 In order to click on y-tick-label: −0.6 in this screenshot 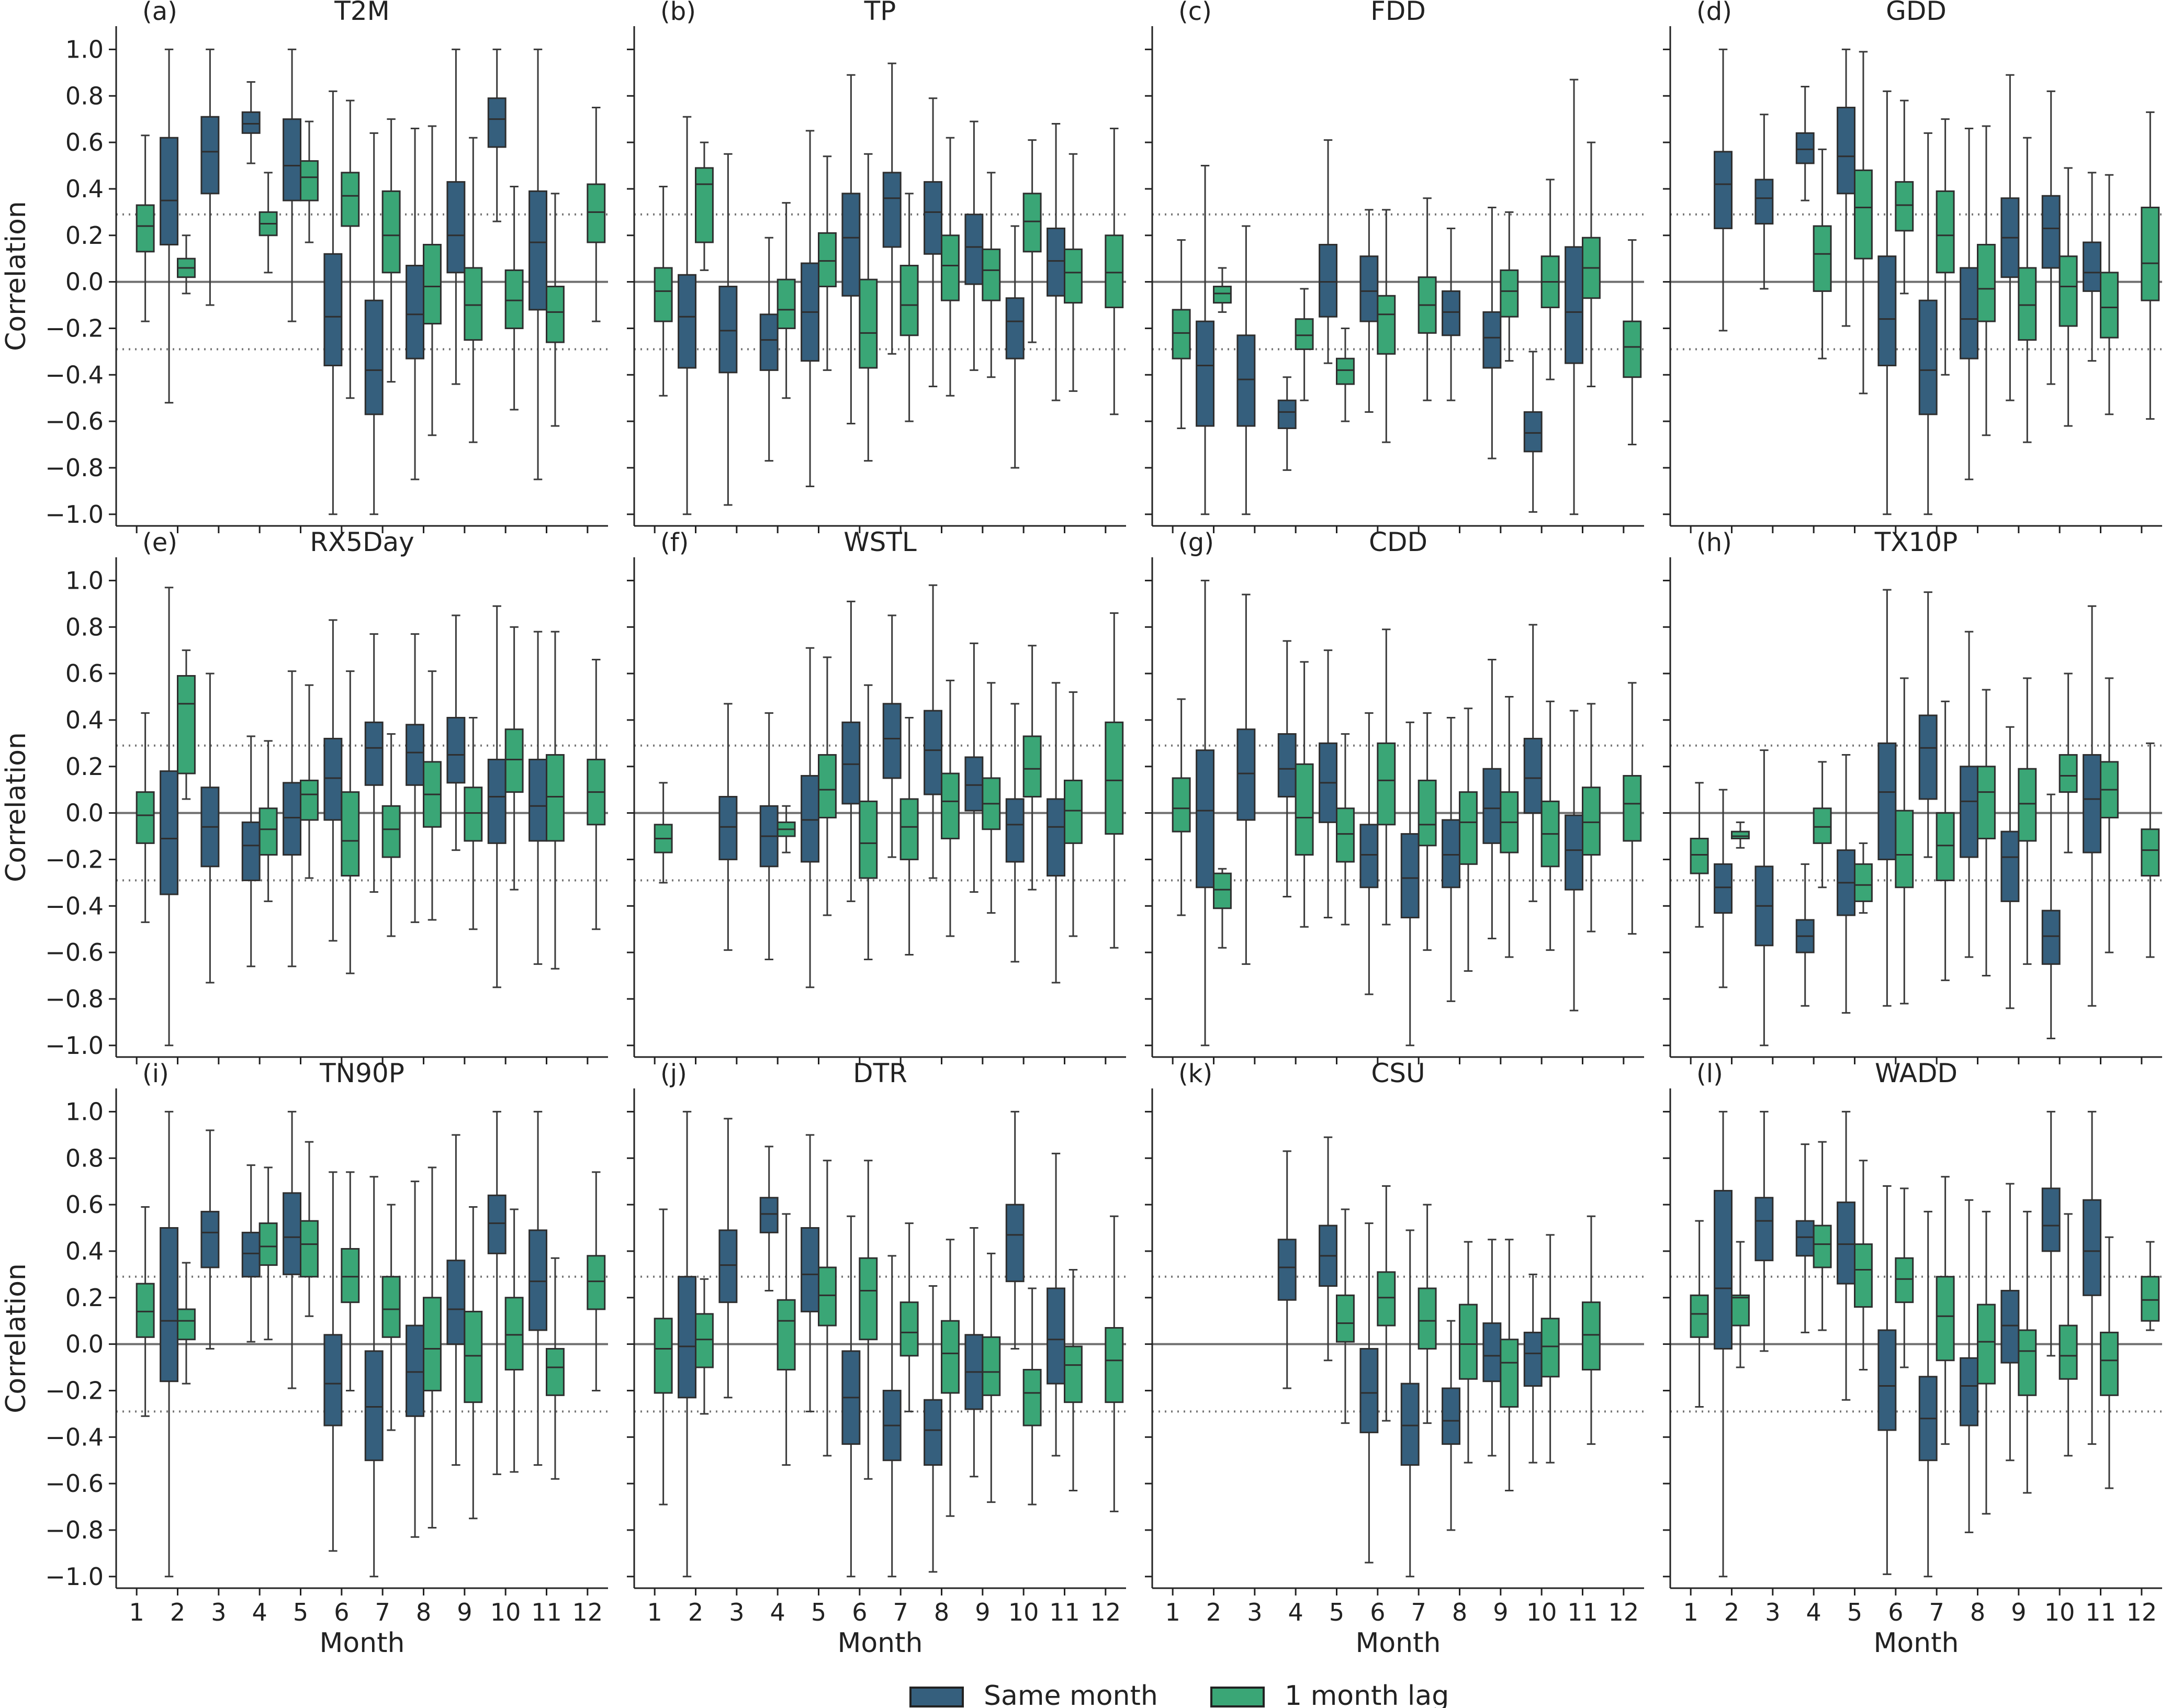, I will do `click(74, 421)`.